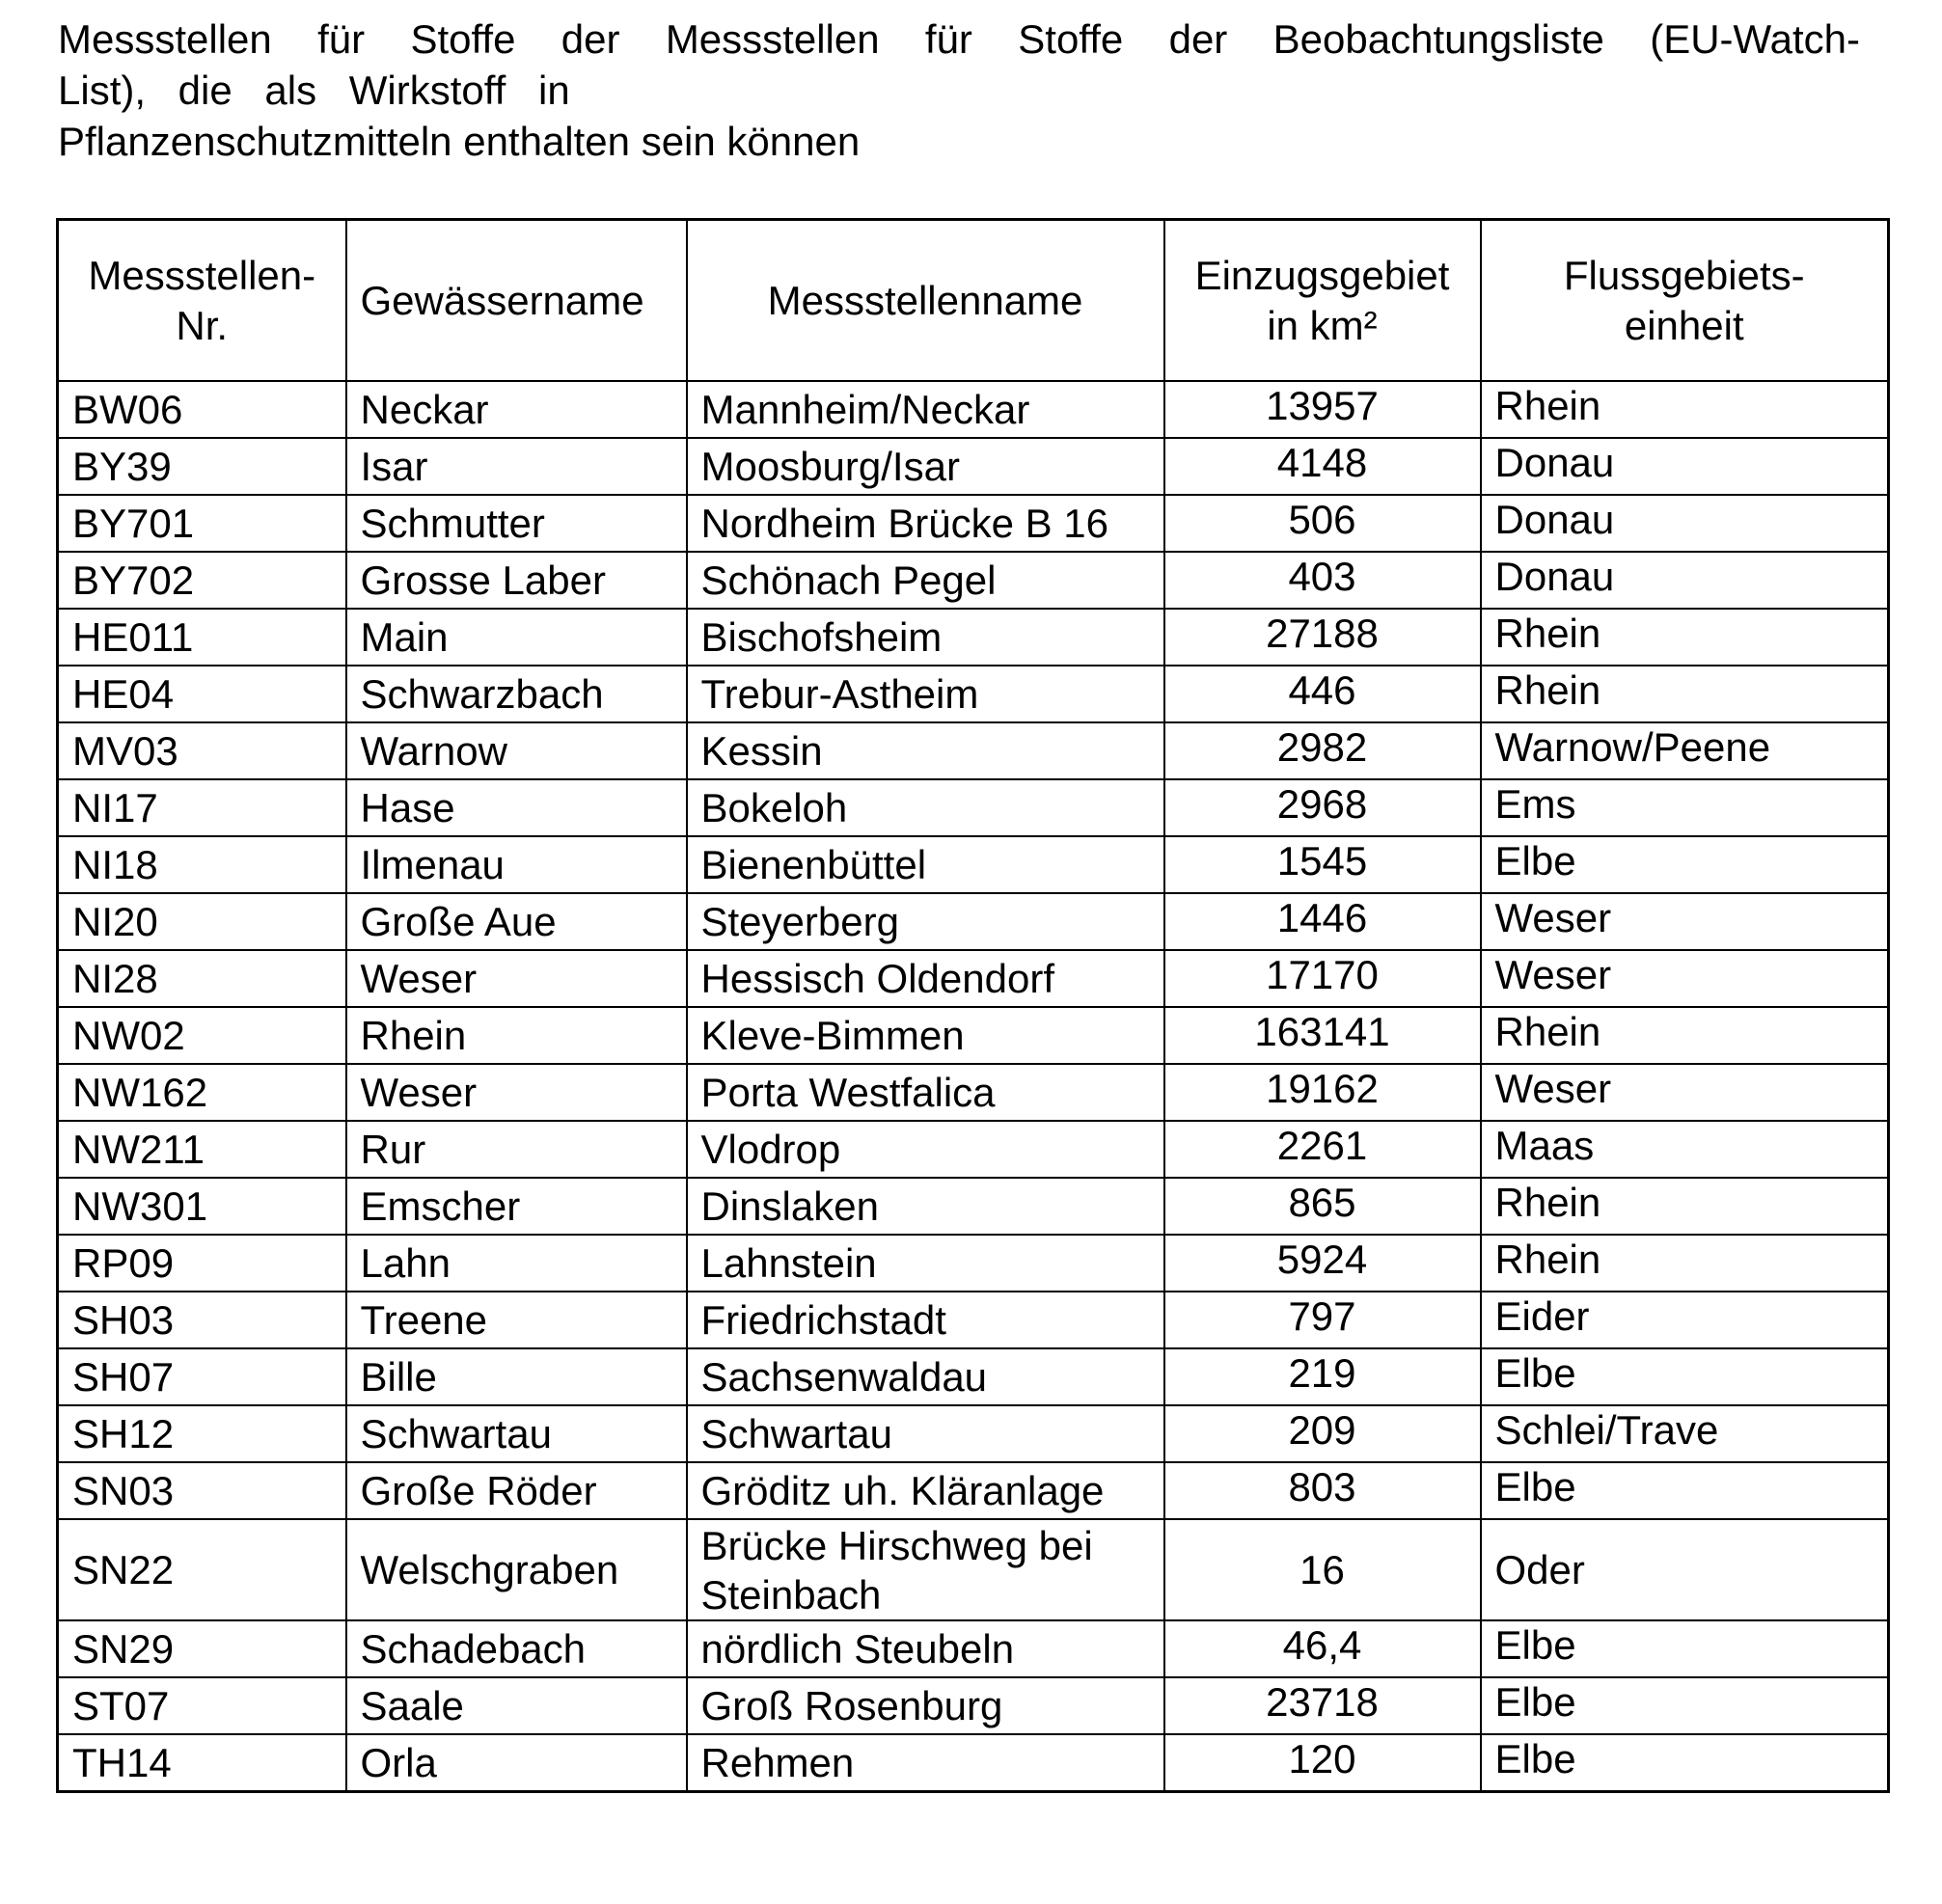 The height and width of the screenshot is (1904, 1942). Describe the element at coordinates (516, 410) in the screenshot. I see `cell-water-name: Neckar` at that location.